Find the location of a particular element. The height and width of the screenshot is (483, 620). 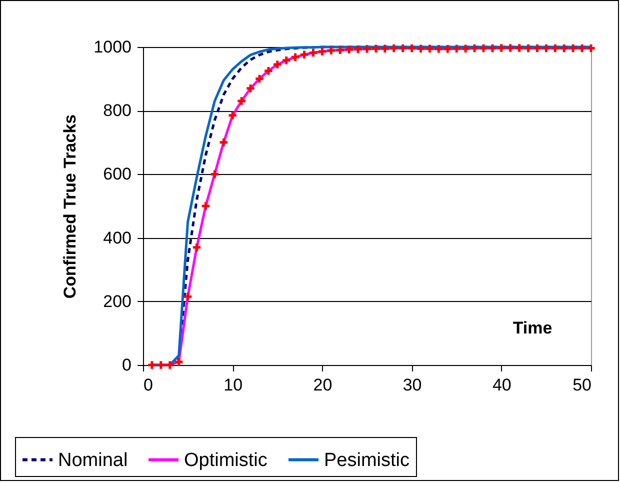

y-tick-label: 1000 is located at coordinates (113, 47).